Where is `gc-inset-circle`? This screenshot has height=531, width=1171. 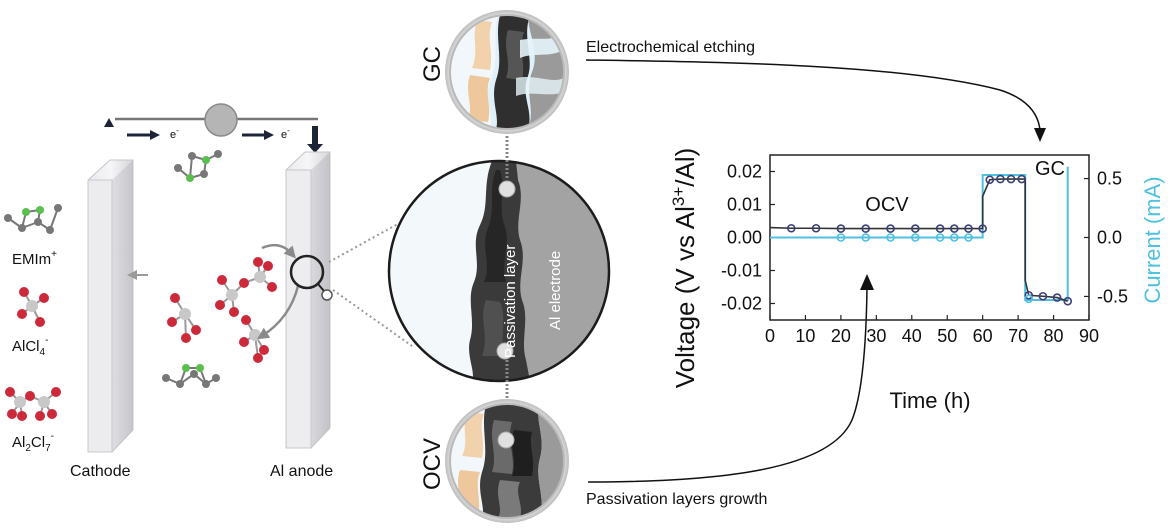 gc-inset-circle is located at coordinates (507, 72).